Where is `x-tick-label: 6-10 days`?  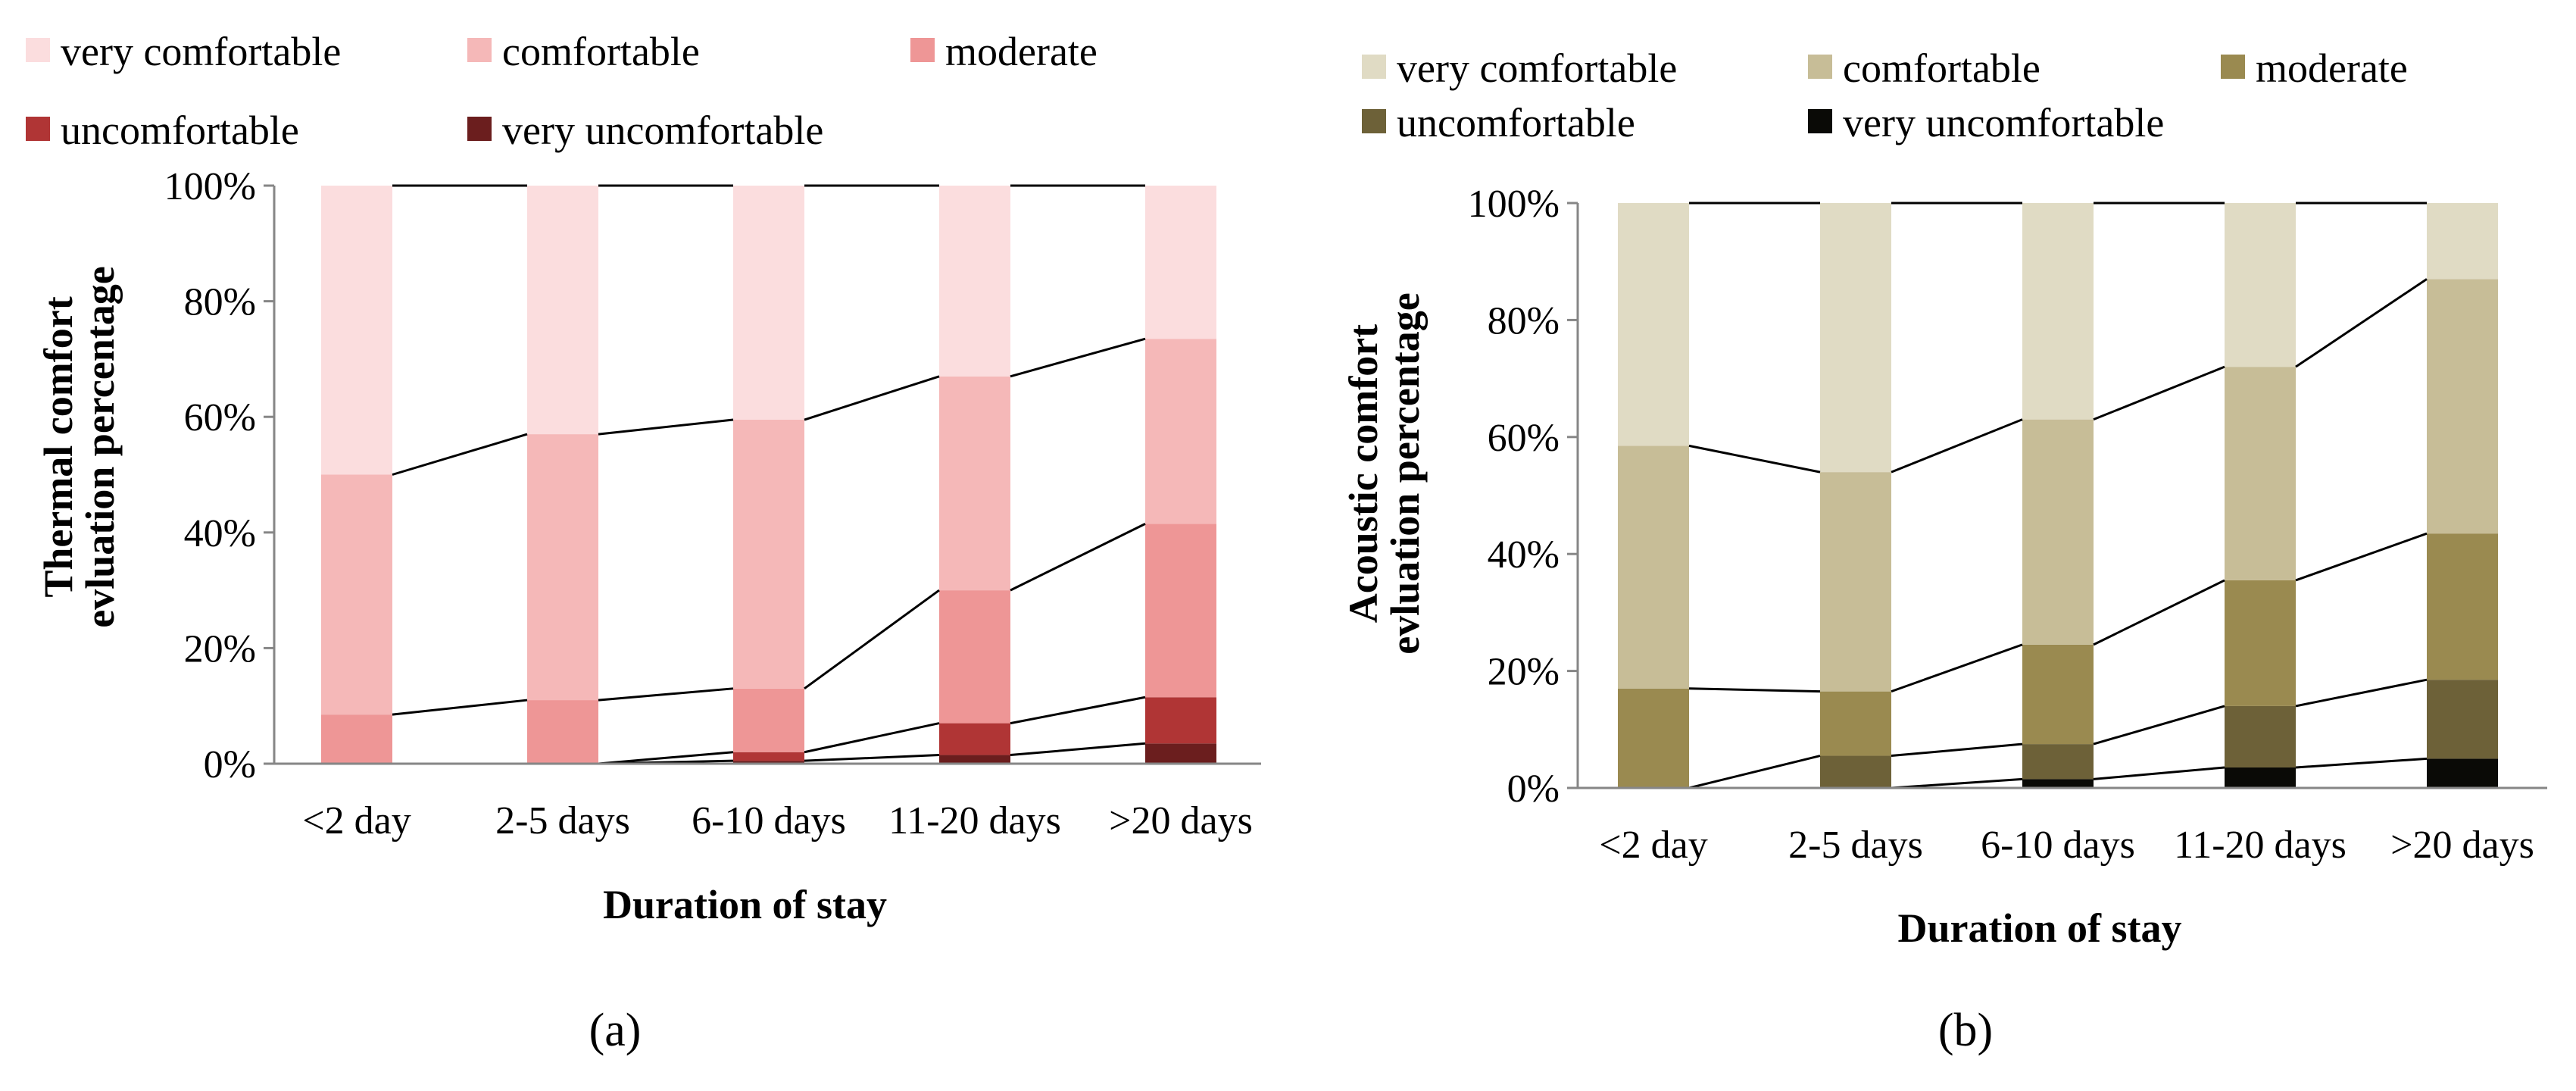
x-tick-label: 6-10 days is located at coordinates (769, 820).